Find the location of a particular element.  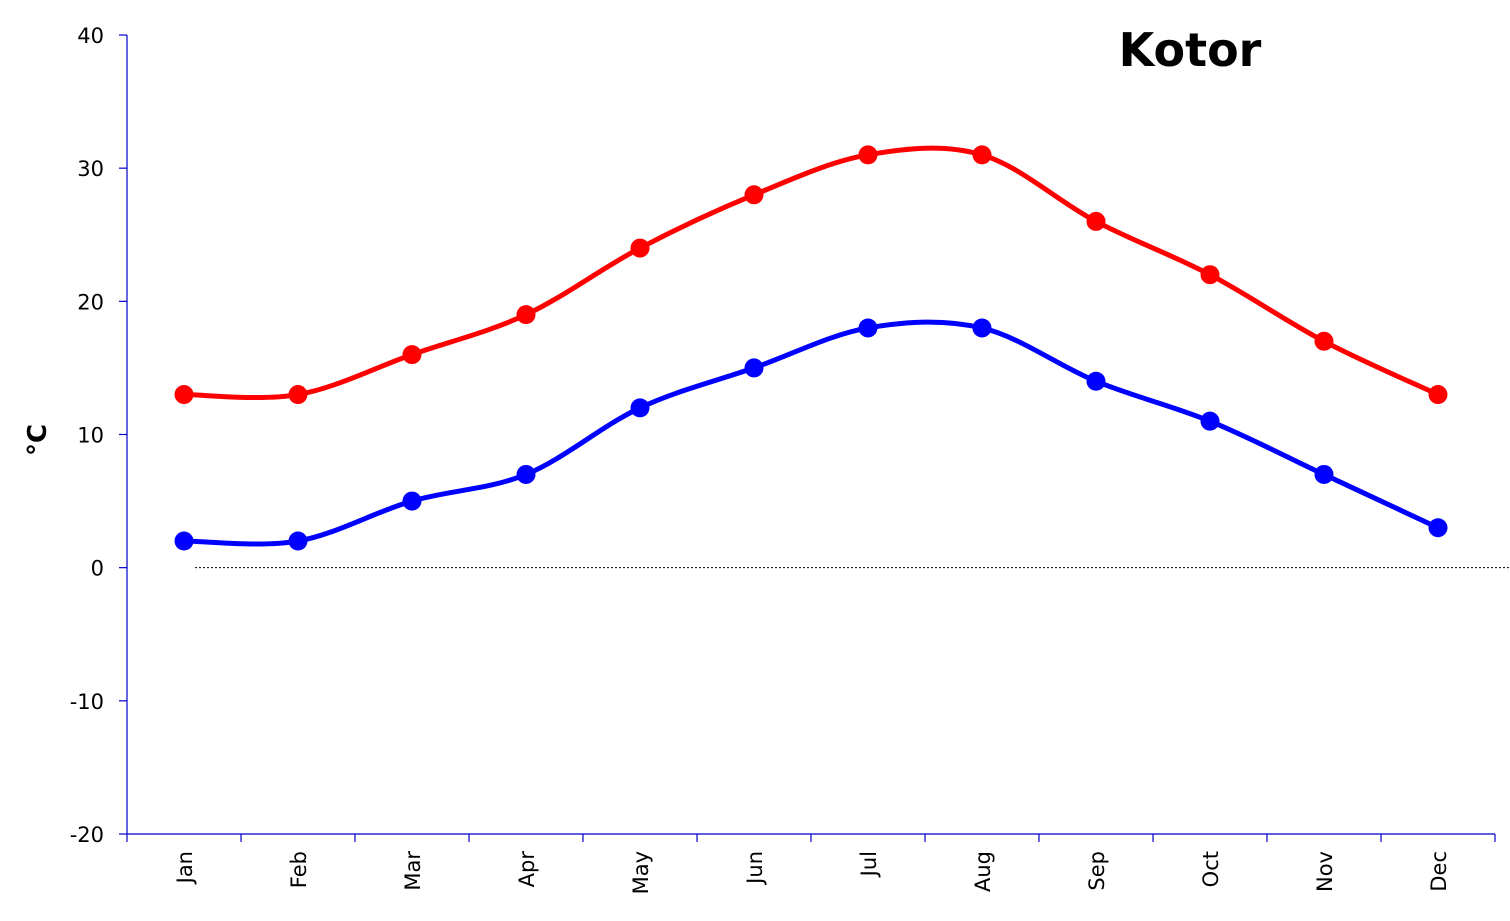

x-tick-label: Jan is located at coordinates (185, 868).